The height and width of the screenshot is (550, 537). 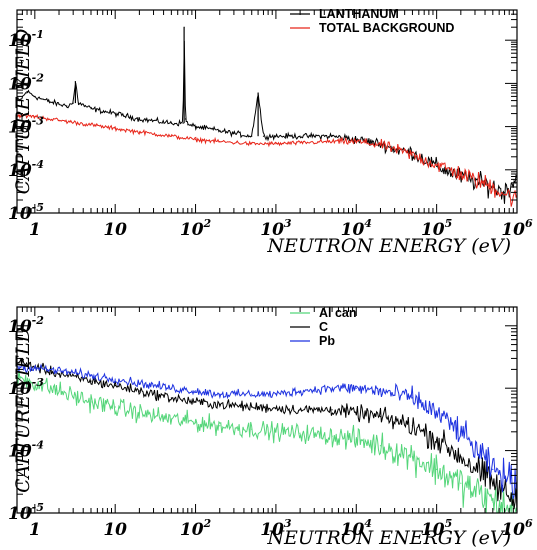 I want to click on x-tick-label: 10⁴, so click(x=356, y=528).